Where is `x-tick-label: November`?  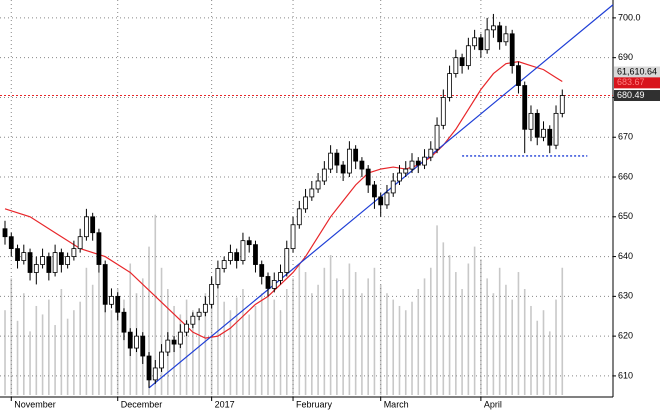
x-tick-label: November is located at coordinates (35, 404).